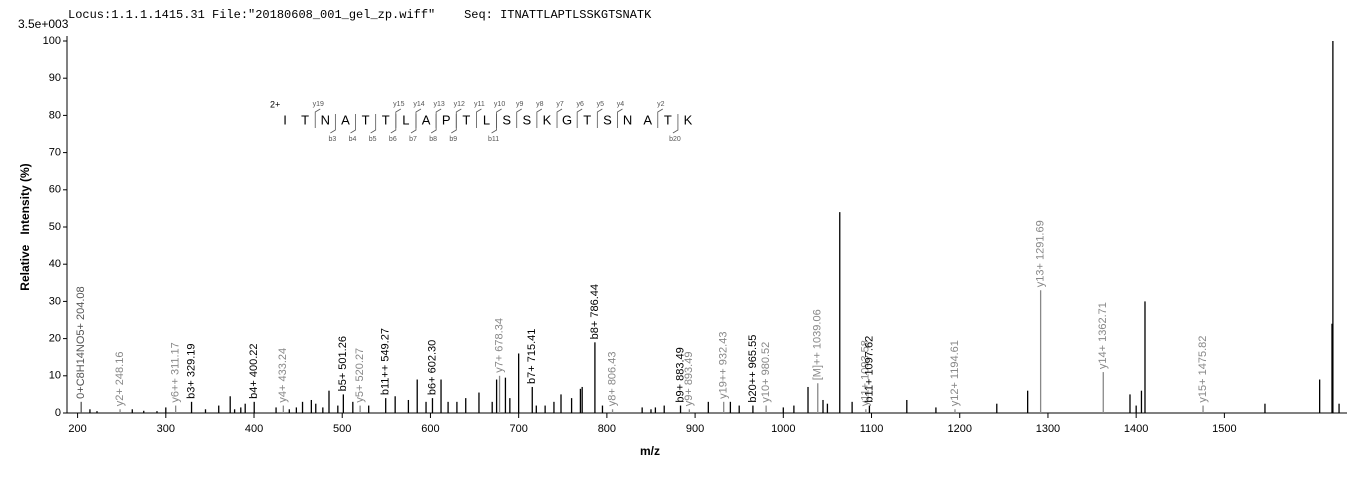  I want to click on b-ion-label: b5, so click(373, 139).